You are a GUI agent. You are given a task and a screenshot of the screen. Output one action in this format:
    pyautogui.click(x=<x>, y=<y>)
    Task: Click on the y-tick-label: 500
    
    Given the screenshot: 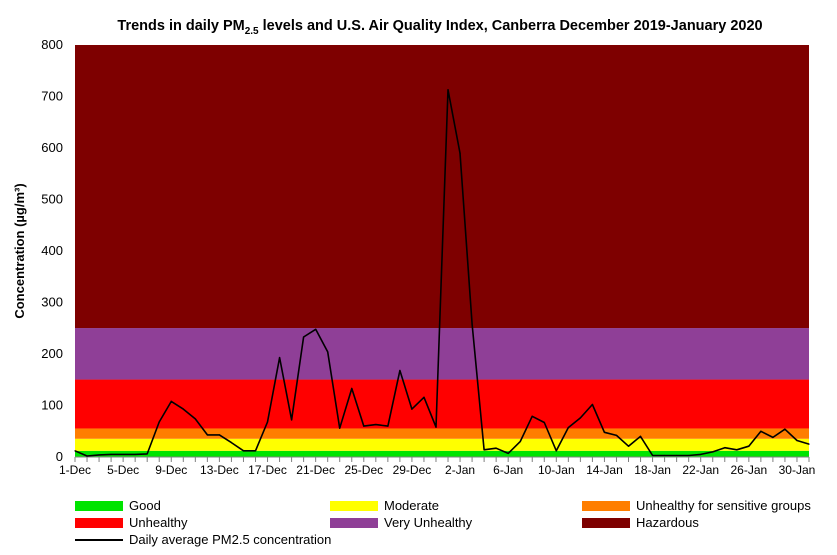 What is the action you would take?
    pyautogui.click(x=52, y=199)
    